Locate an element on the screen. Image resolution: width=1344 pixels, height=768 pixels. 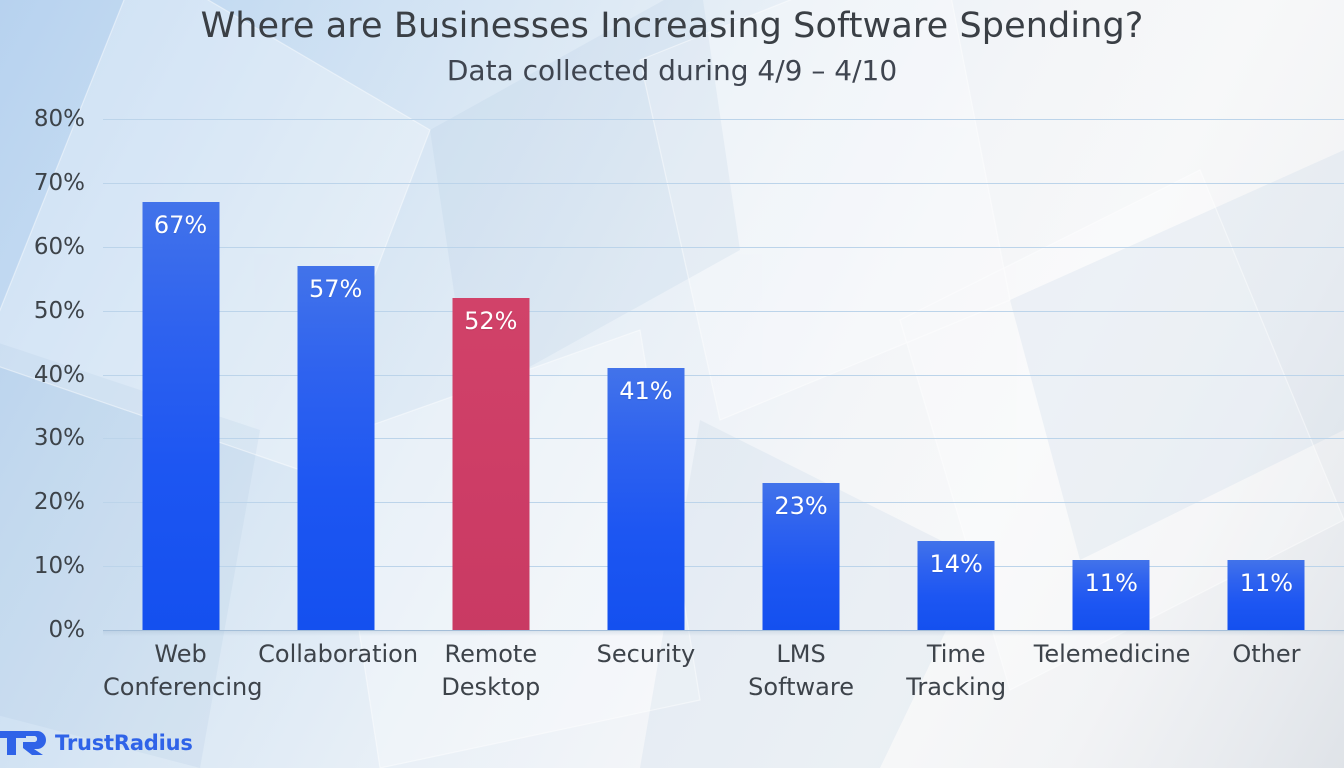
bar: 57% is located at coordinates (336, 447).